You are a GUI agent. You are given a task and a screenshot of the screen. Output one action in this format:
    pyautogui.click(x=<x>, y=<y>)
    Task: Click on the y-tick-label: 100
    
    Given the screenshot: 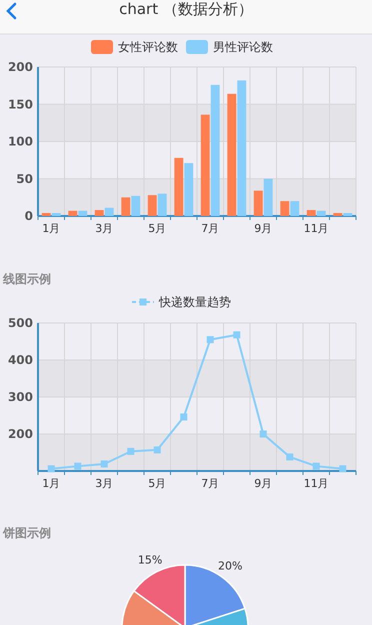 What is the action you would take?
    pyautogui.click(x=20, y=141)
    